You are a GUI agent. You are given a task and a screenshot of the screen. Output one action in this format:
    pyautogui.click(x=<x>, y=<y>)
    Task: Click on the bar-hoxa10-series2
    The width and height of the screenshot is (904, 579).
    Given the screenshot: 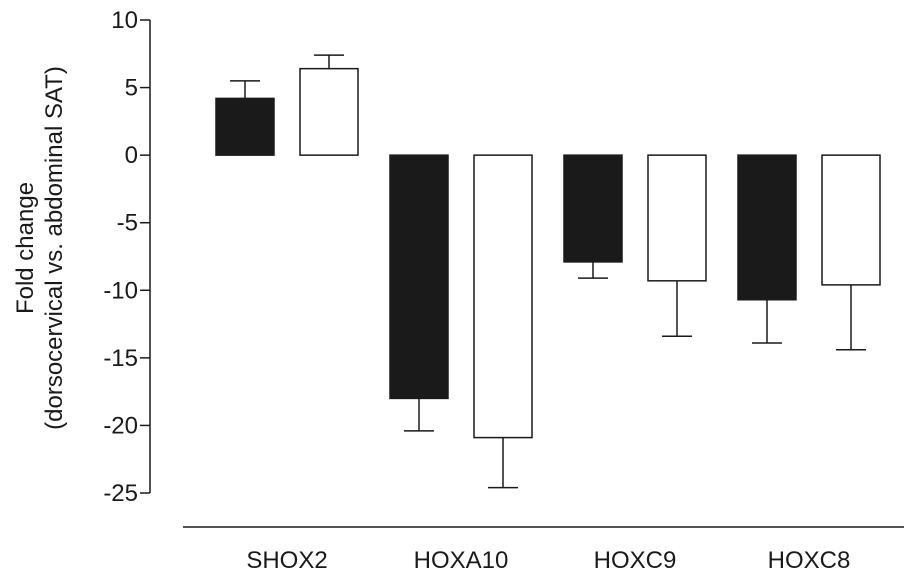 What is the action you would take?
    pyautogui.click(x=503, y=296)
    